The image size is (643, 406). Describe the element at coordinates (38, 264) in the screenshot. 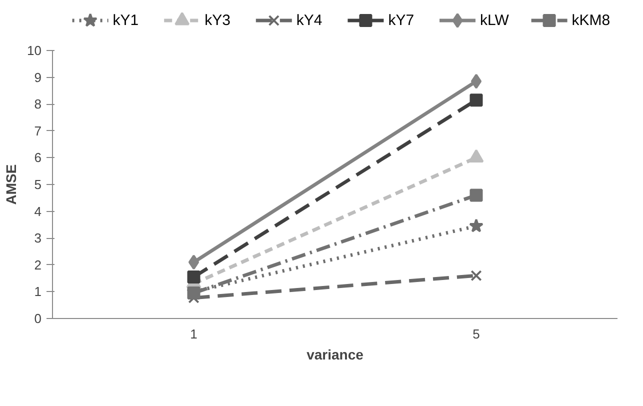

I see `y-tick-label: 2` at that location.